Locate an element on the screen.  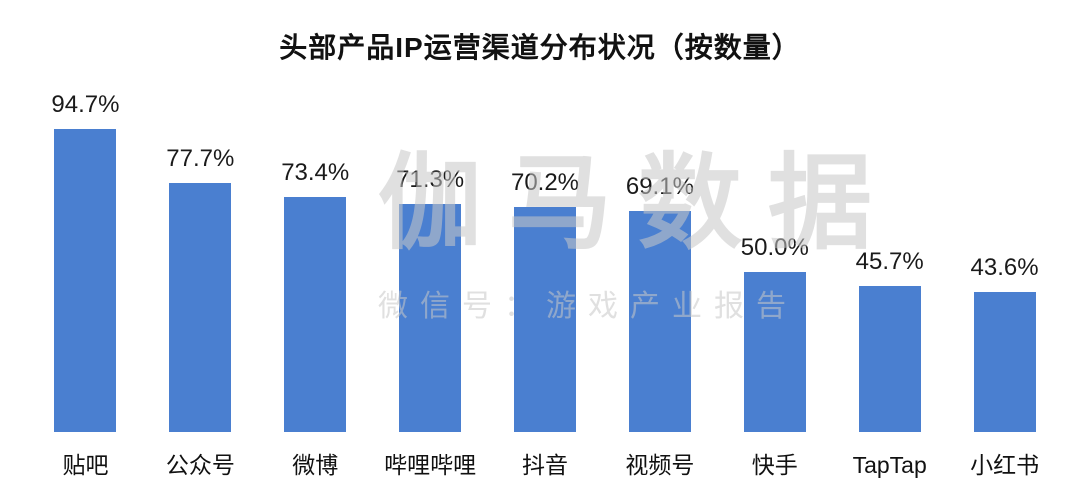
bar-value-label: 45.7% is located at coordinates (889, 261).